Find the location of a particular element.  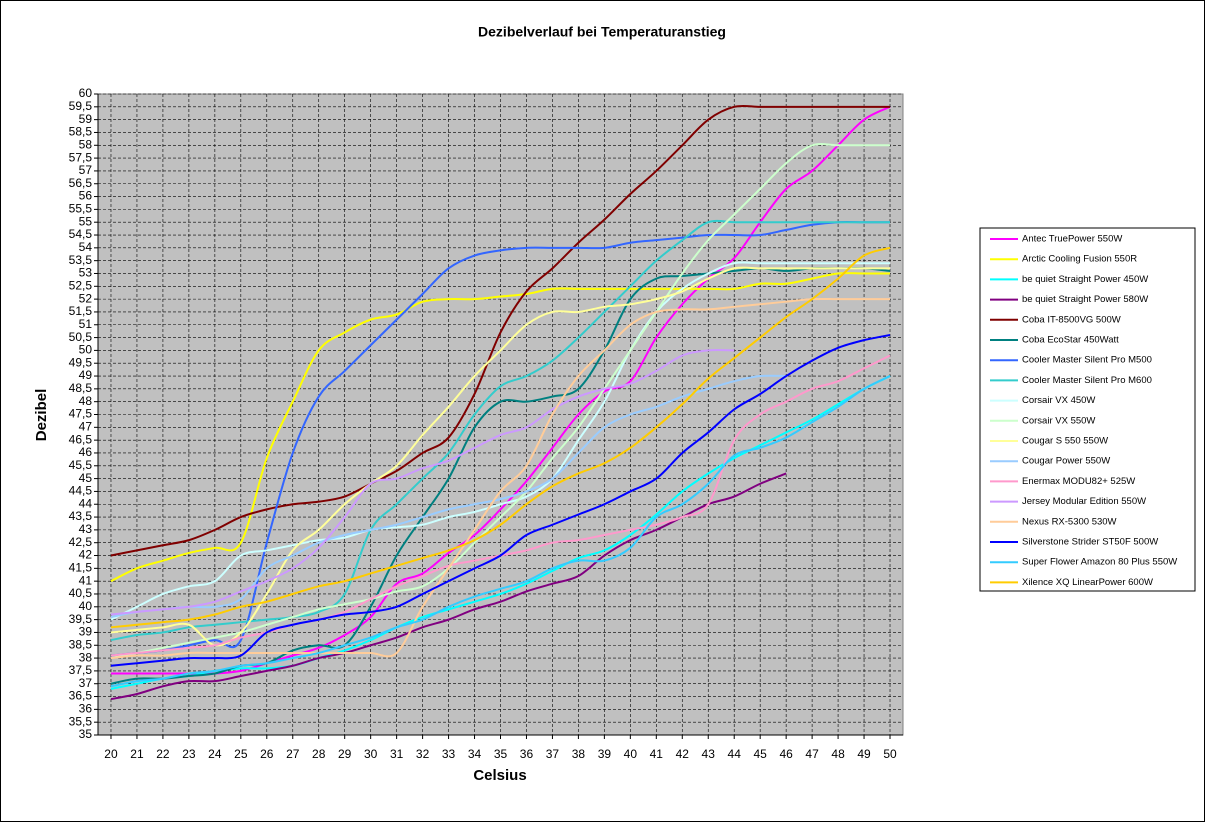

y-tick-label: 48,5 is located at coordinates (81, 388).